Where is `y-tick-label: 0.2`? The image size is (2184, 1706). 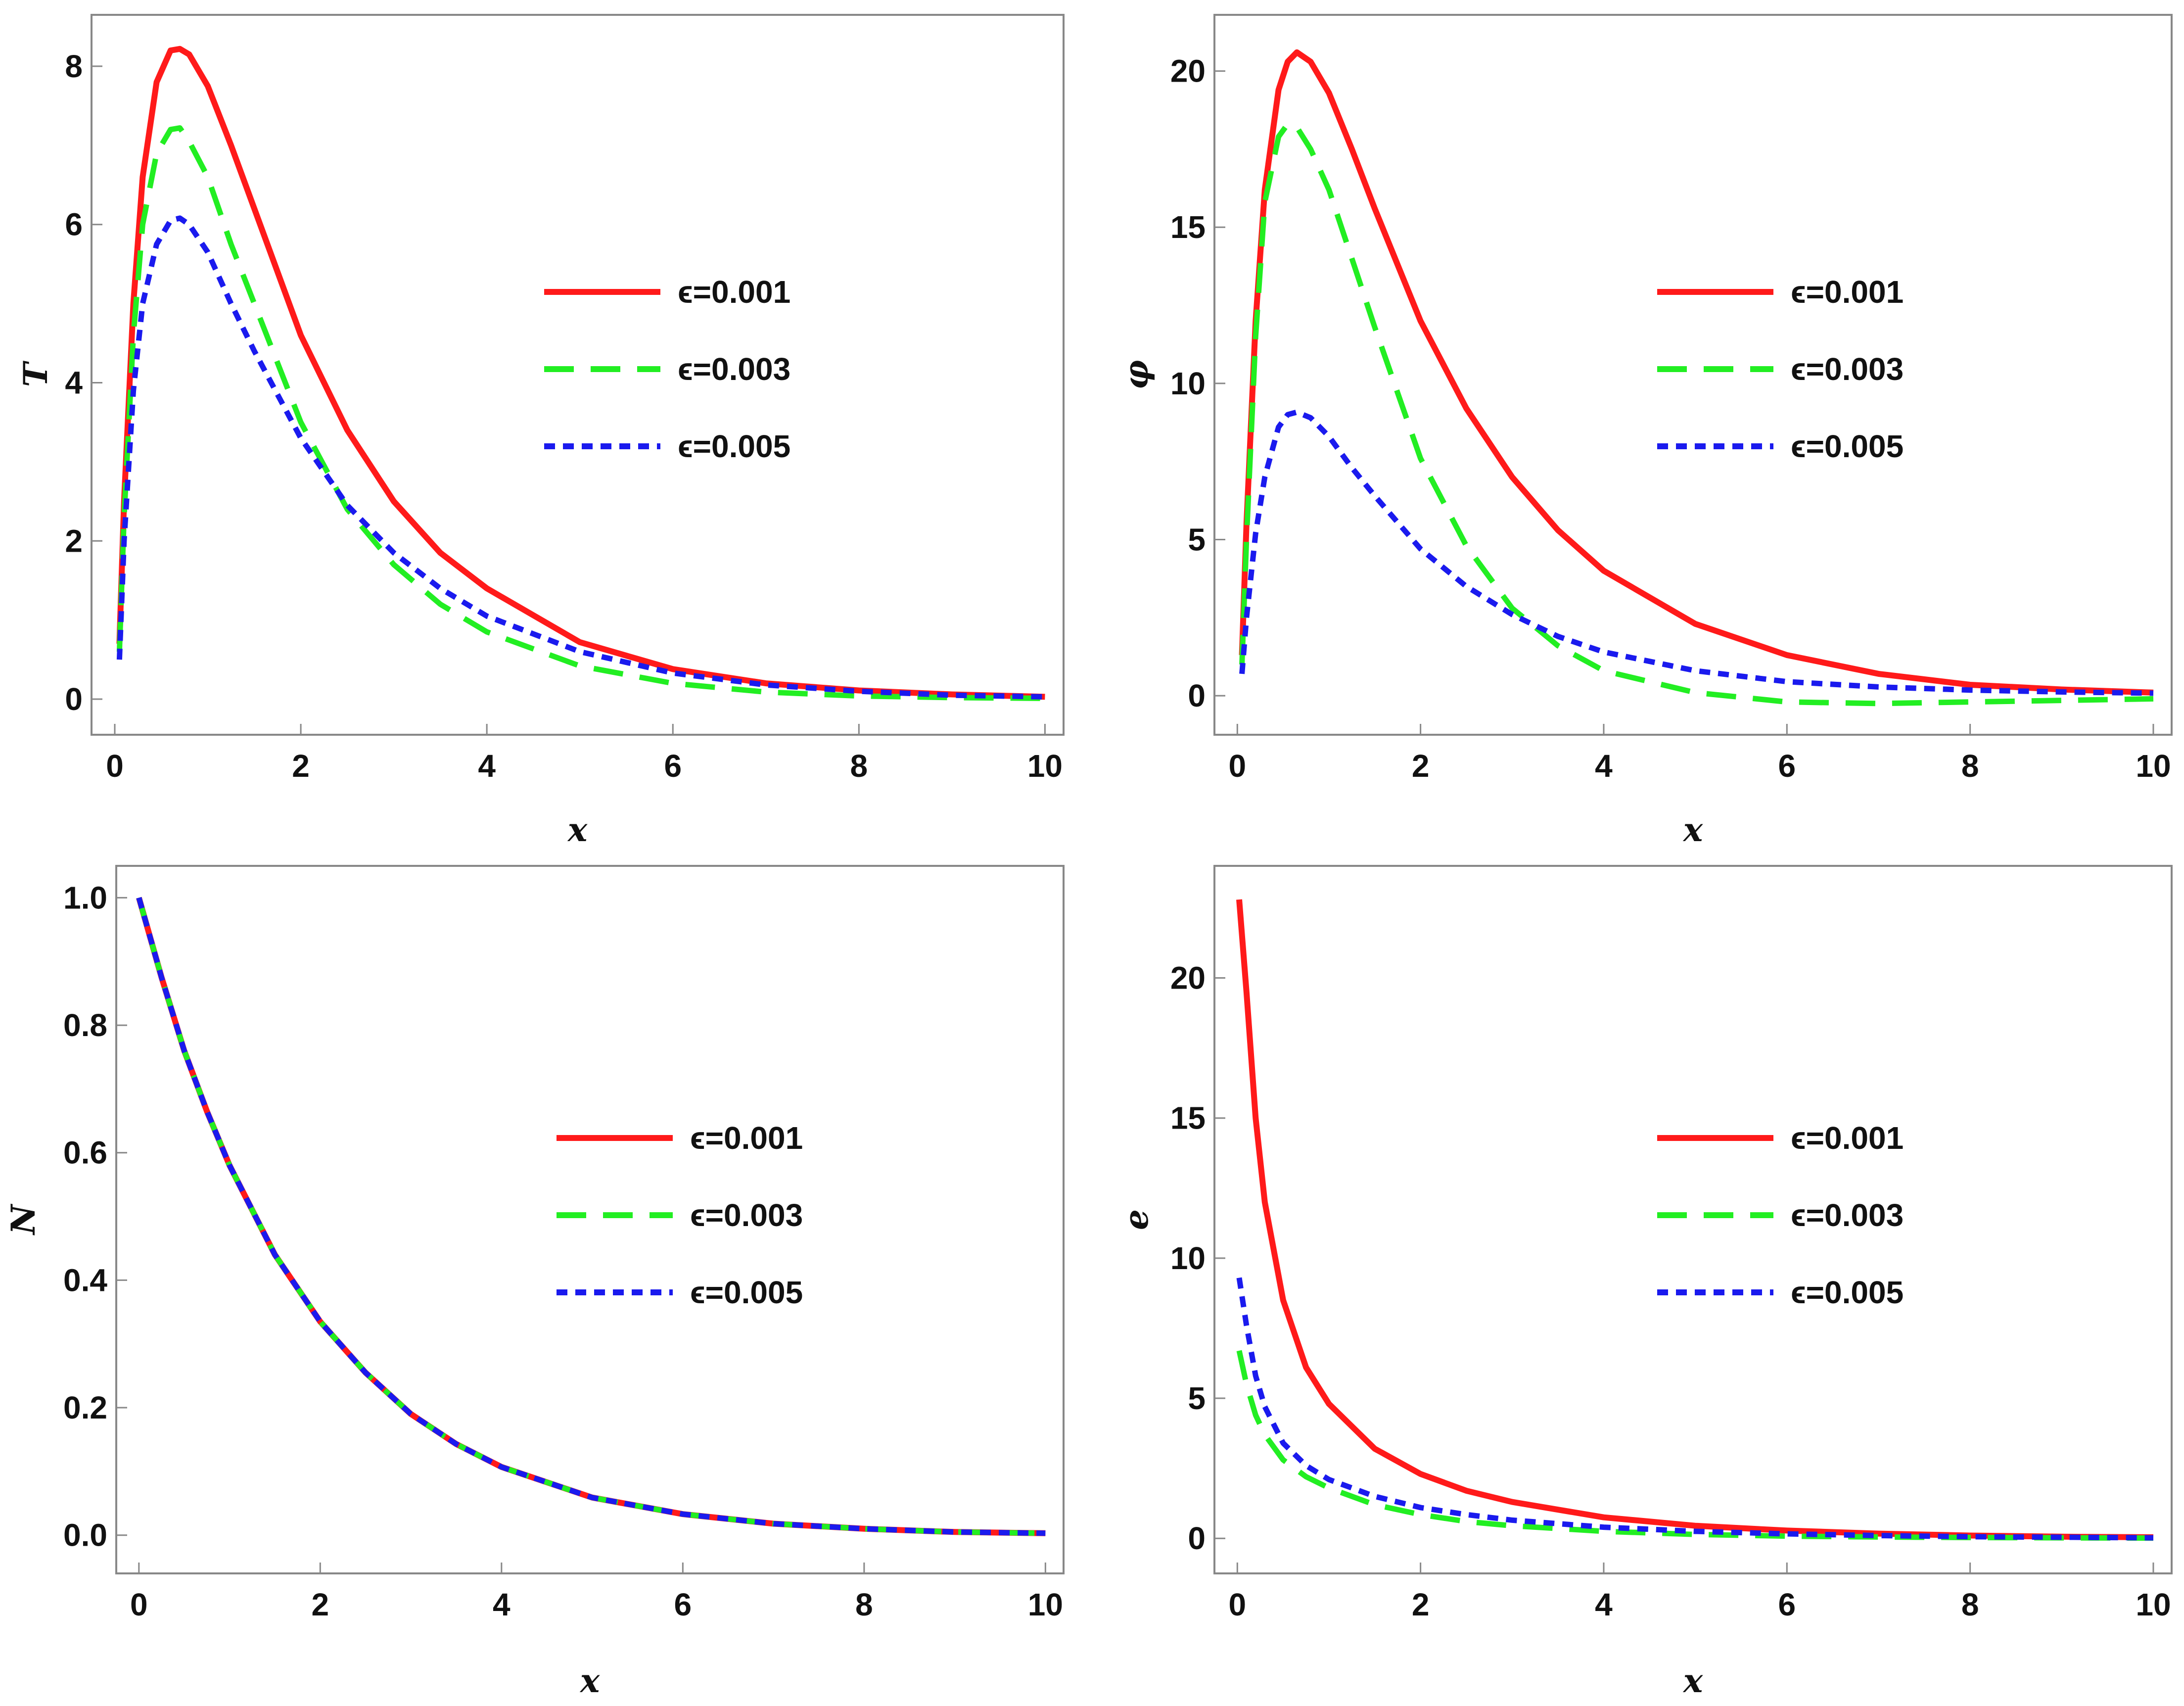
y-tick-label: 0.2 is located at coordinates (85, 1407).